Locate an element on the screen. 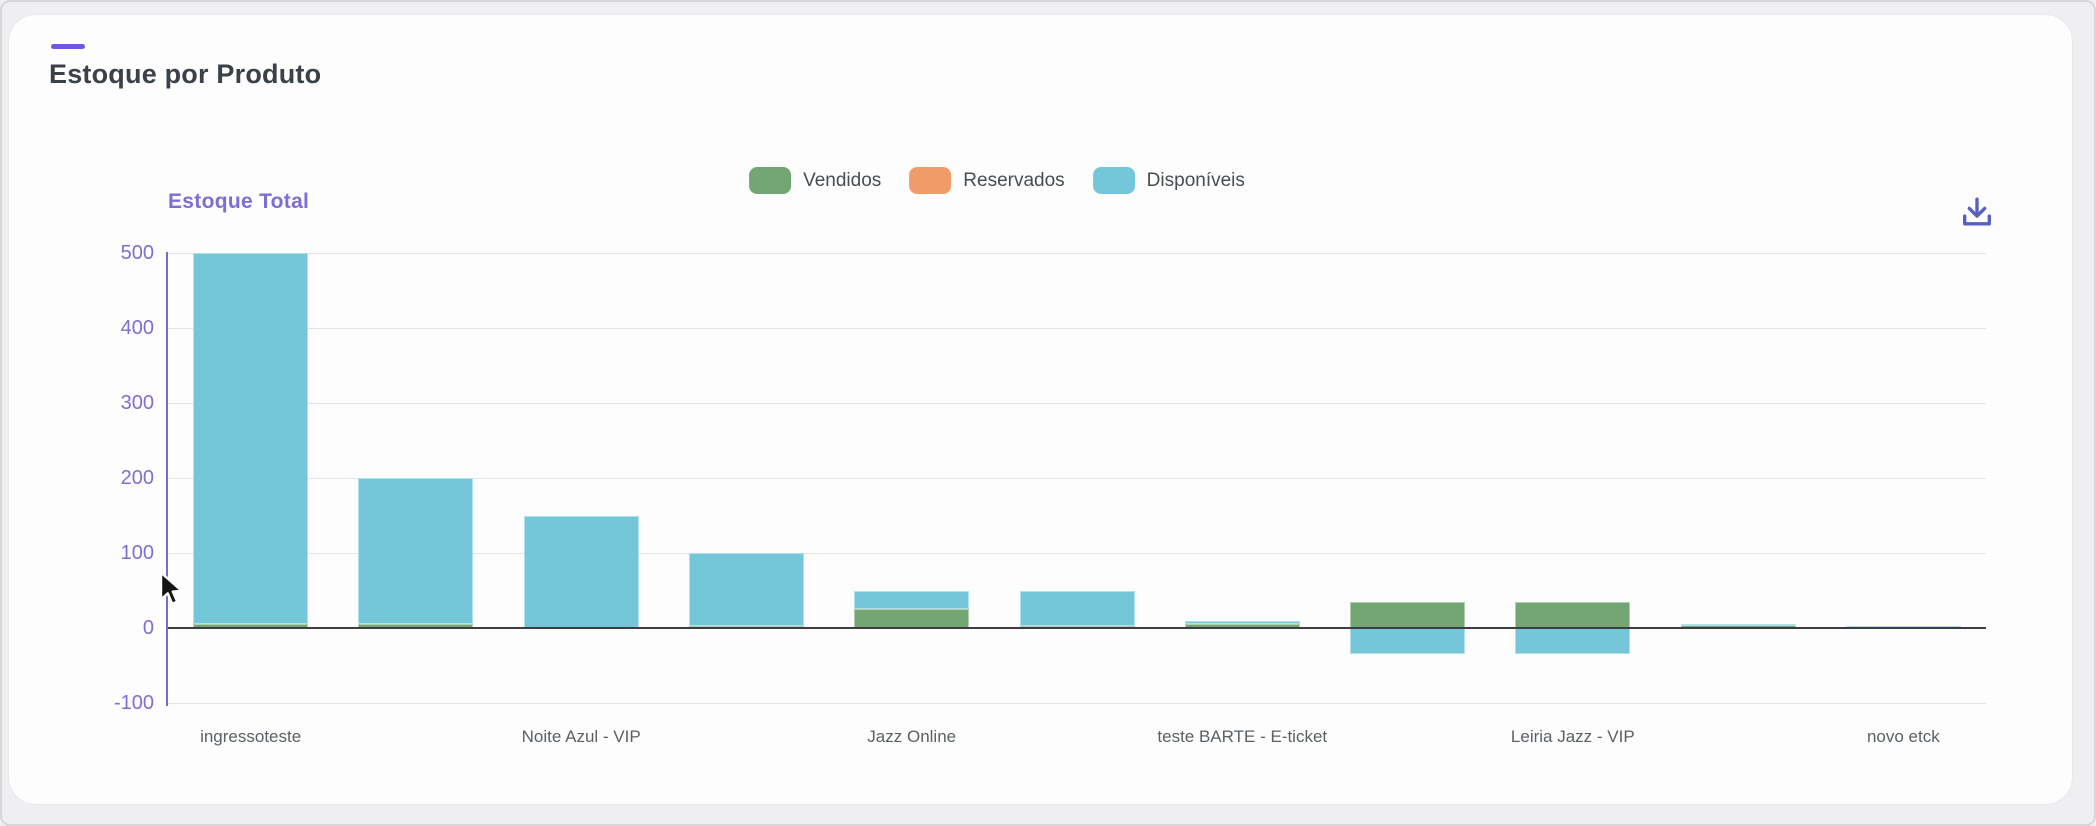 This screenshot has height=826, width=2096. legend-item-2: Disponíveis is located at coordinates (1168, 180).